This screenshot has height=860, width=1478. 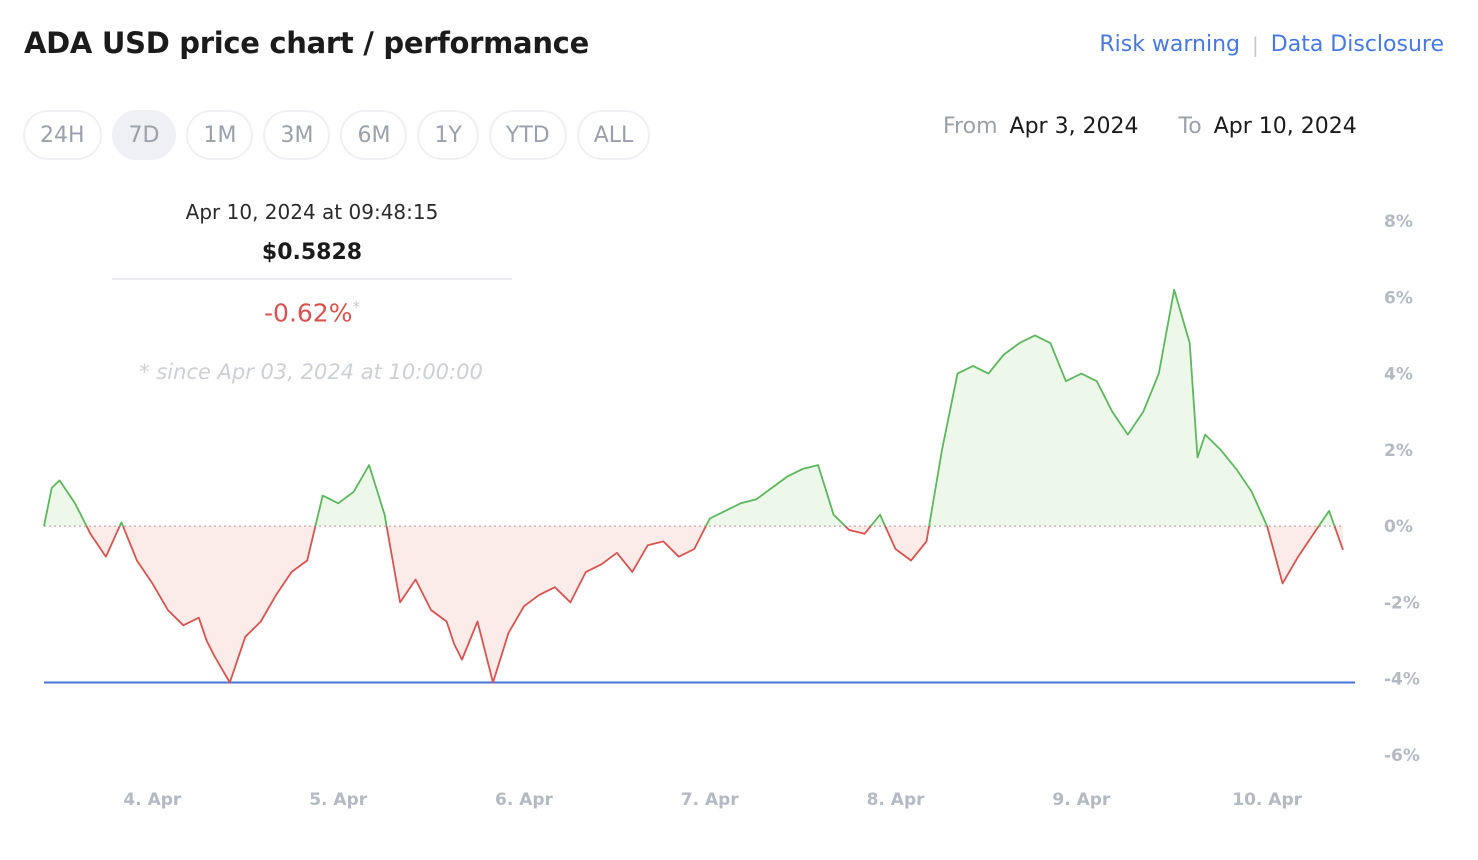 I want to click on range-button-ytd: YTD, so click(x=527, y=135).